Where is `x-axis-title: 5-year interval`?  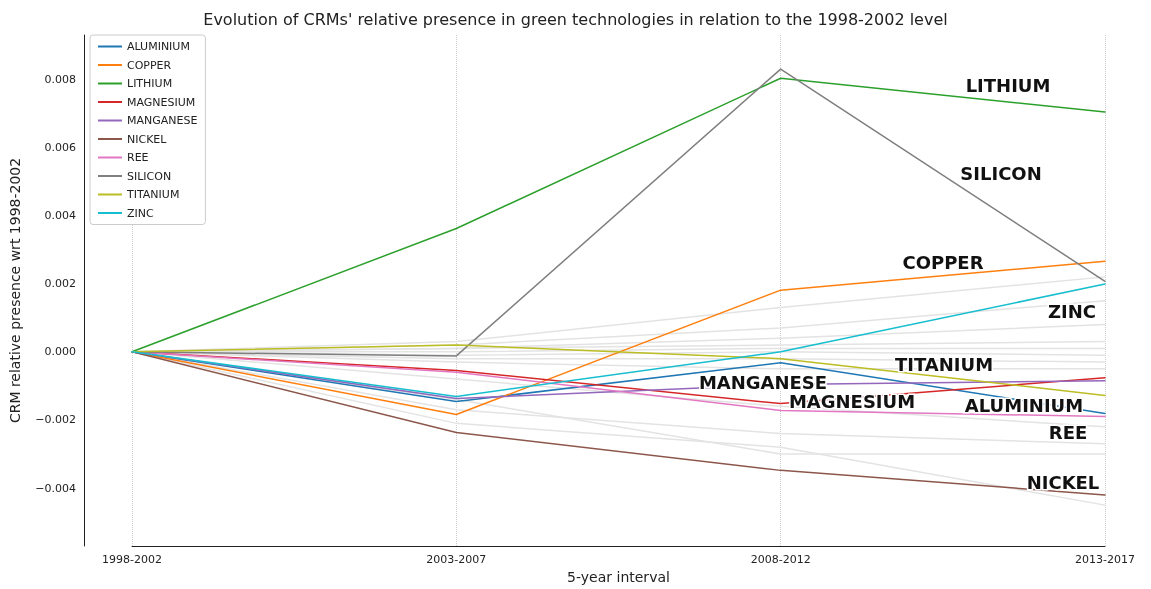
x-axis-title: 5-year interval is located at coordinates (618, 577).